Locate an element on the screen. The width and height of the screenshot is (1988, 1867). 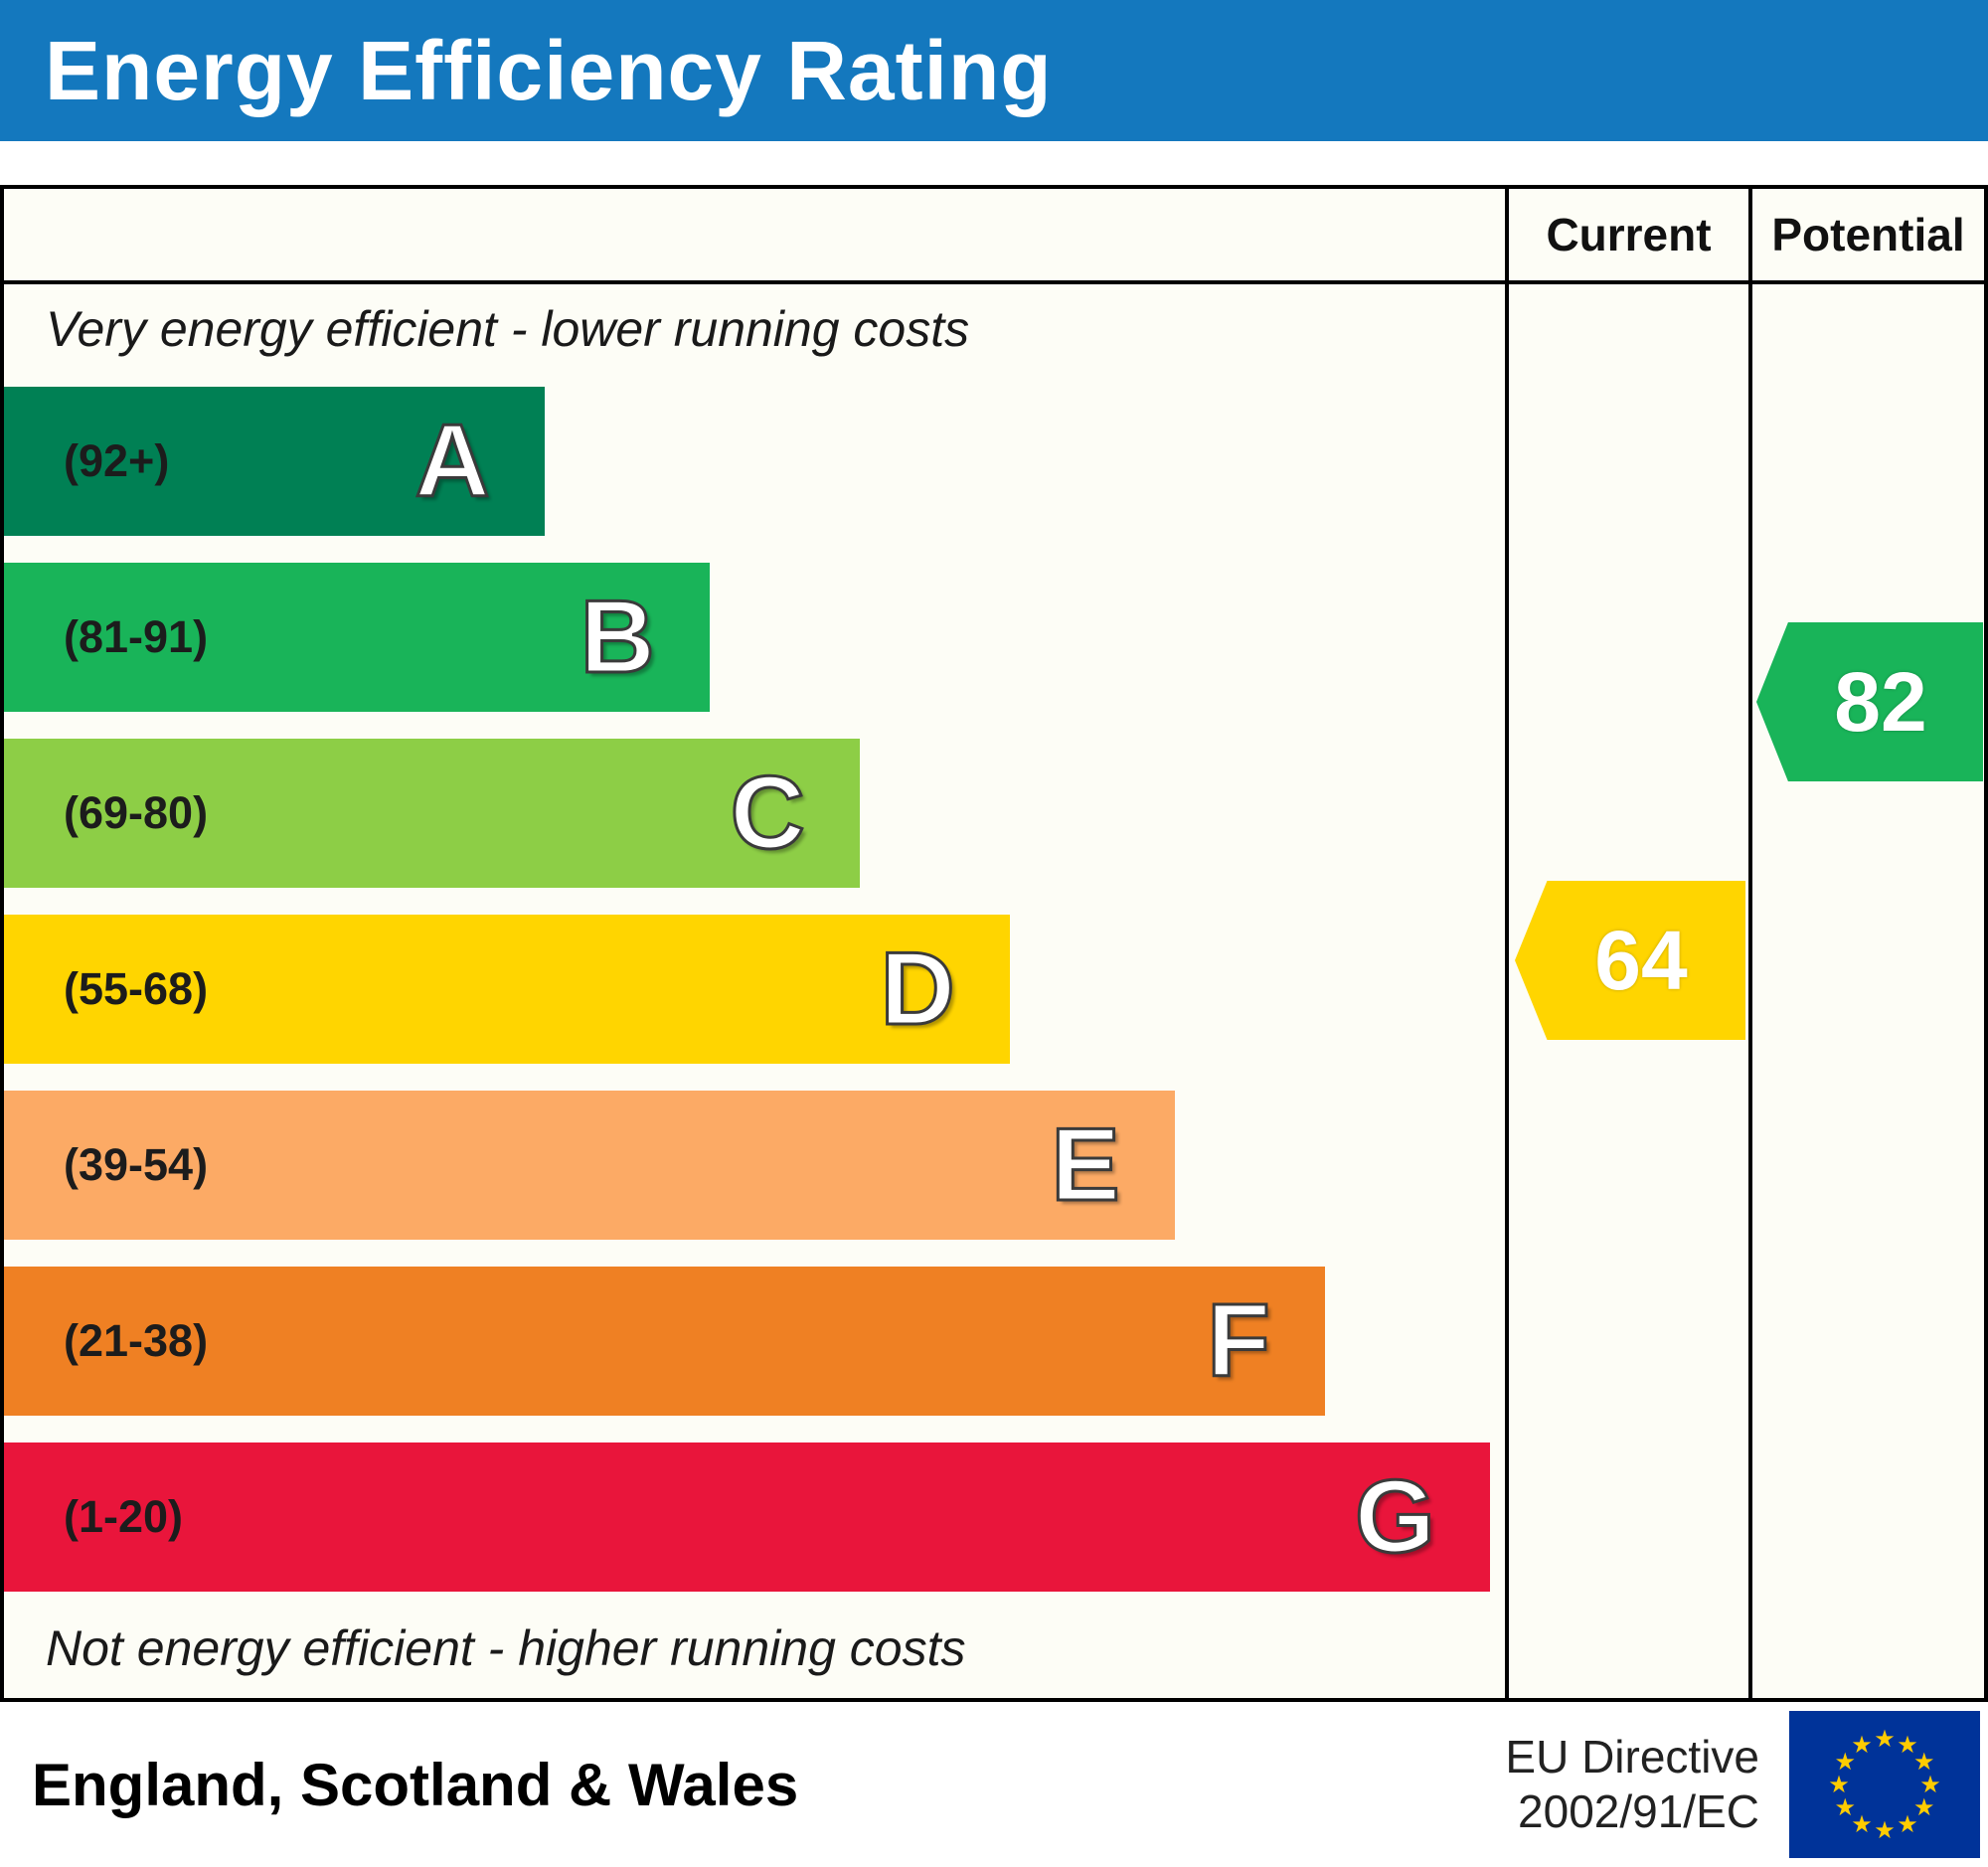
band-range-label: (39-54) is located at coordinates (136, 1164).